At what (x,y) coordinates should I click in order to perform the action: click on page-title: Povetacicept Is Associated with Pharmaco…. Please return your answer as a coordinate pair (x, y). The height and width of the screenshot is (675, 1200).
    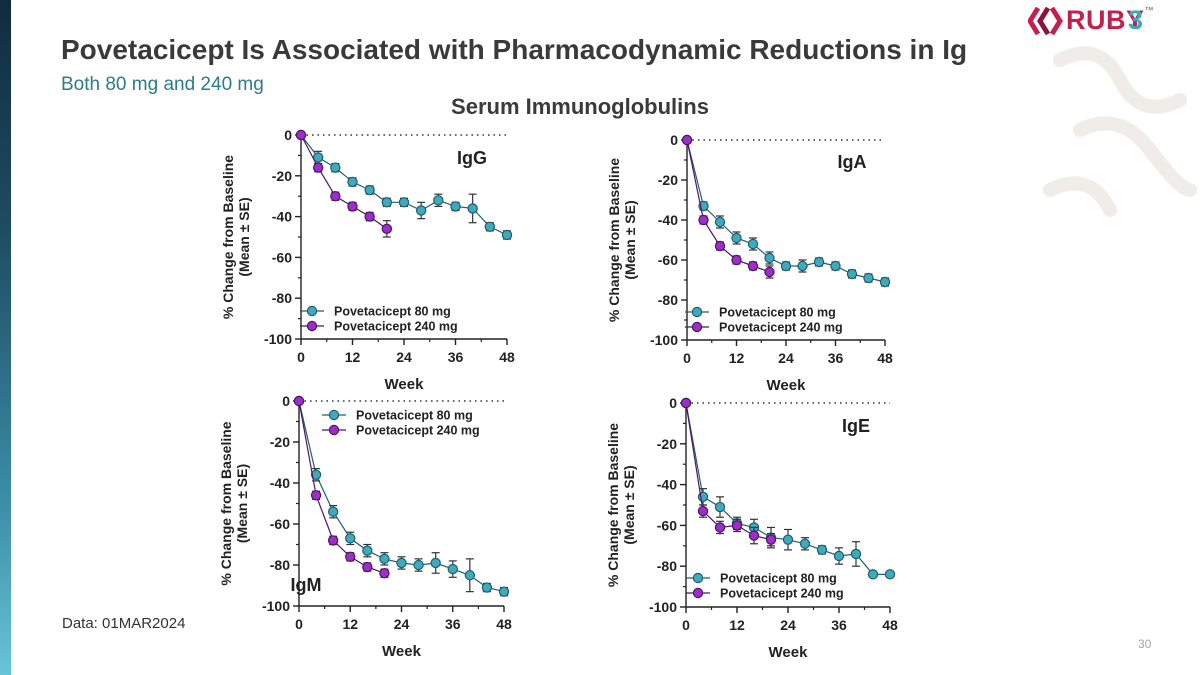
    Looking at the image, I should click on (514, 49).